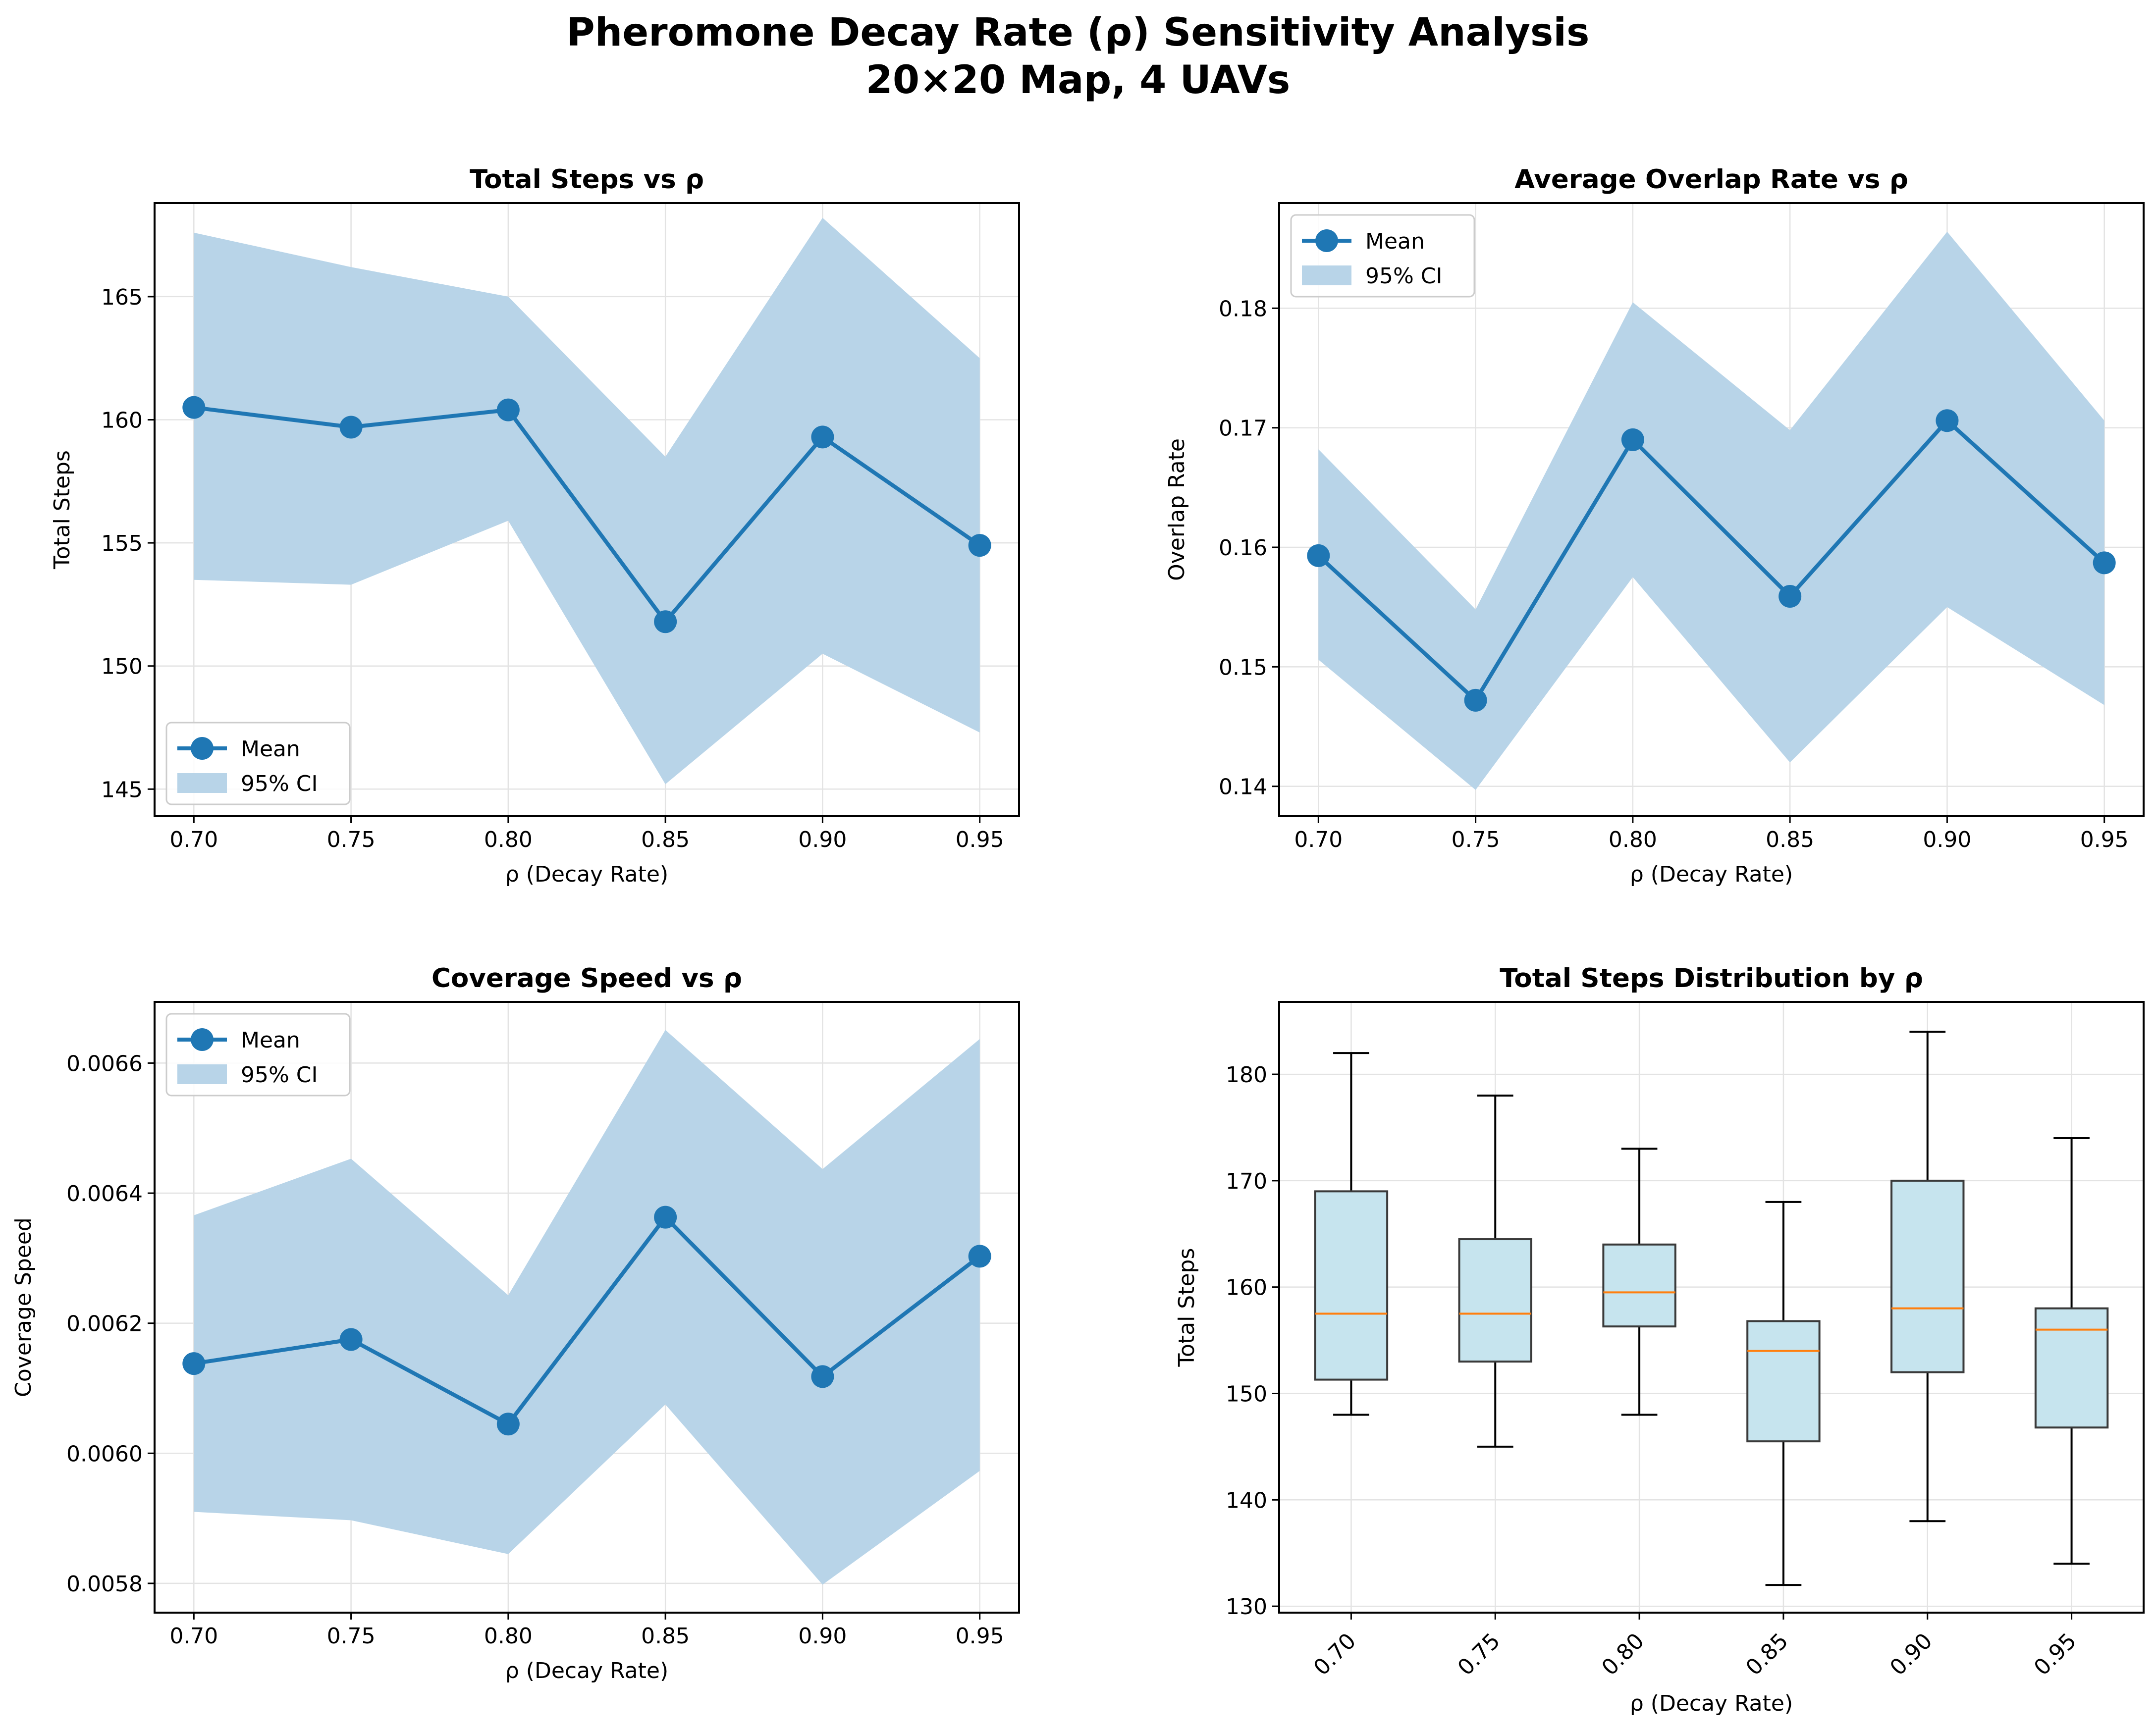  I want to click on y-tick-label: 180, so click(1247, 1075).